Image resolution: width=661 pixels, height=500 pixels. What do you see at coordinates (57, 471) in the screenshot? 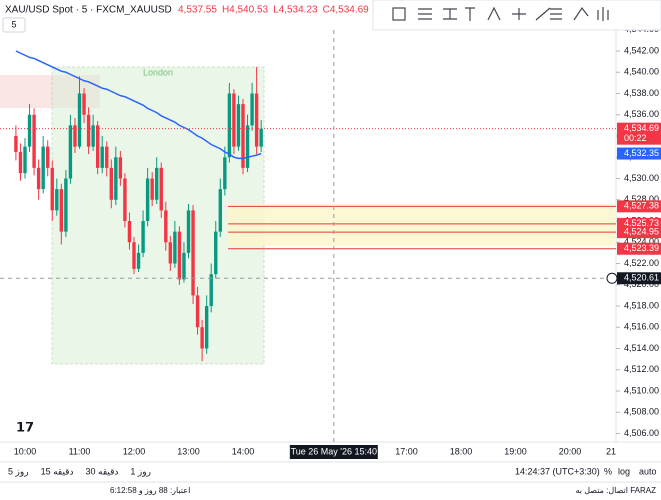
I see `interval-option: 15 دقیقه` at bounding box center [57, 471].